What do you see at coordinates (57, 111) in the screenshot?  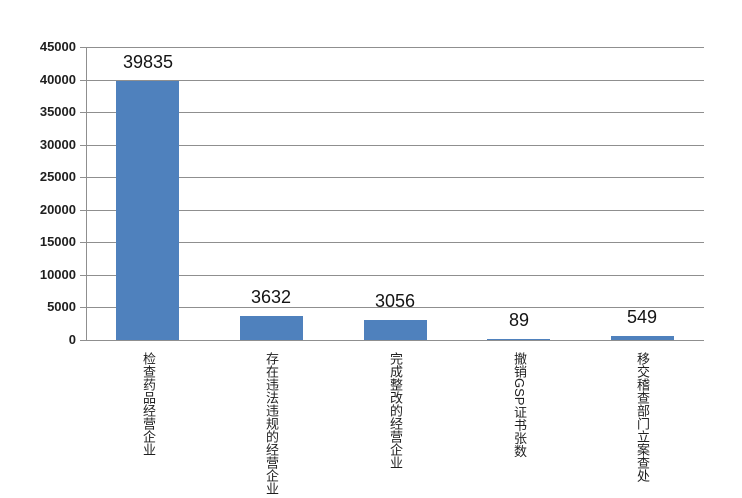 I see `y-axis-tick-label: 35000` at bounding box center [57, 111].